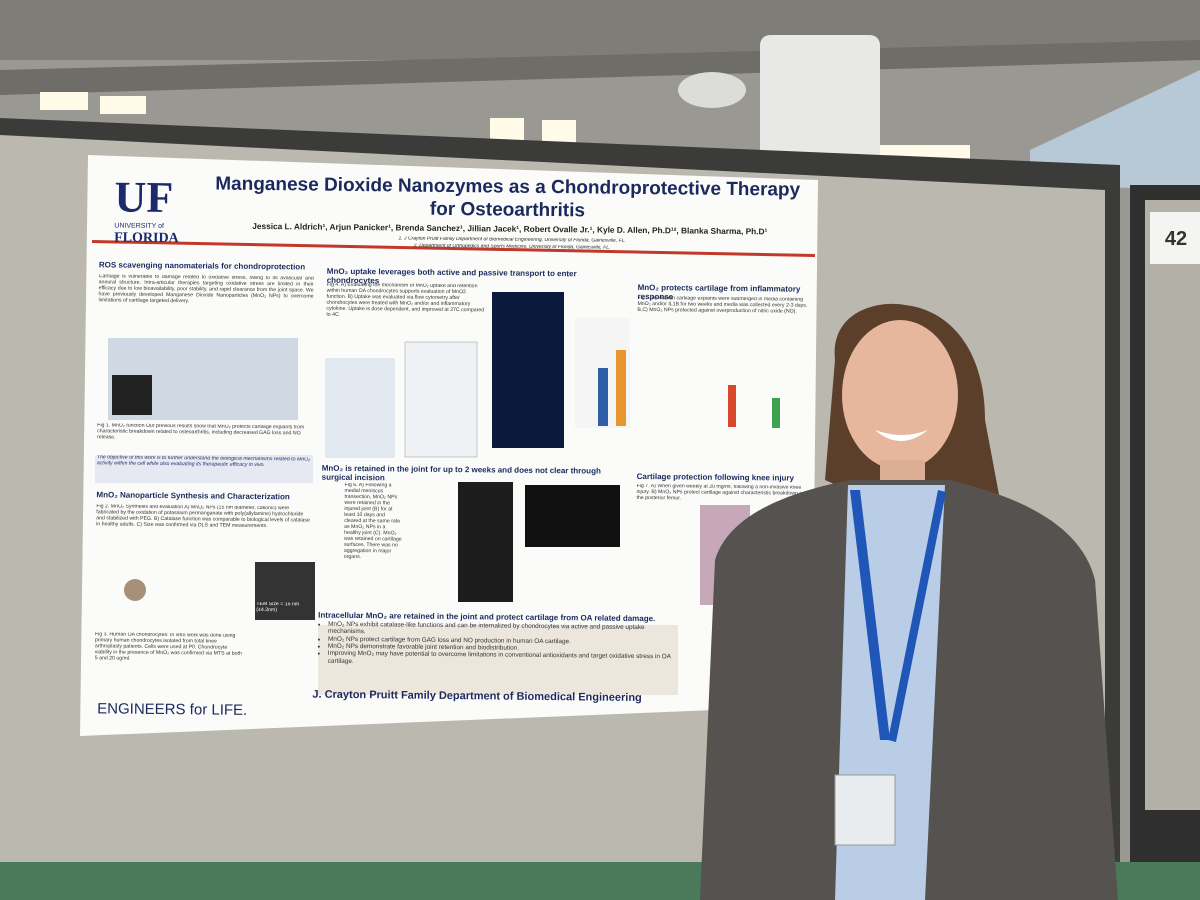  Describe the element at coordinates (900, 395) in the screenshot. I see `face` at that location.